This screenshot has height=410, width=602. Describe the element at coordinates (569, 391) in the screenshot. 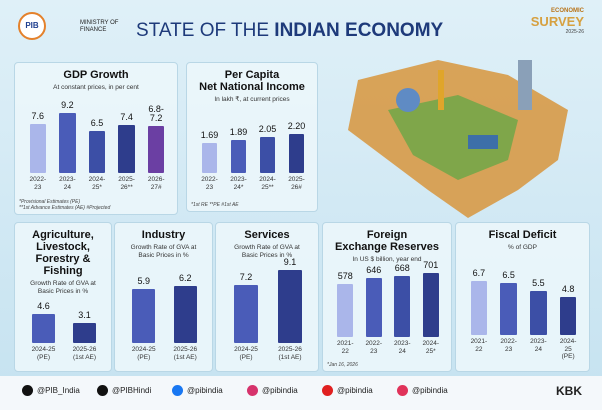

I see `footer-brand: KBK` at that location.